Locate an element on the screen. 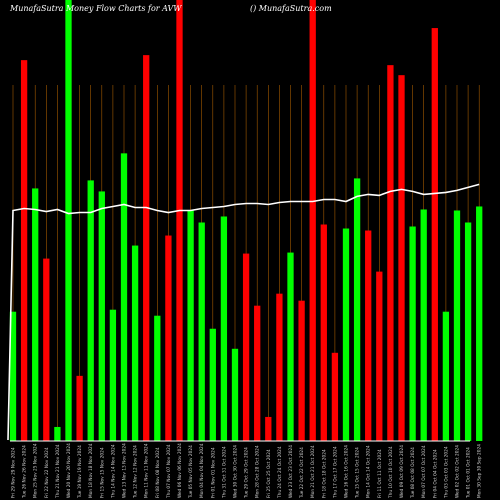  chart-title-right: () MunafaSutra.com is located at coordinates (291, 8).